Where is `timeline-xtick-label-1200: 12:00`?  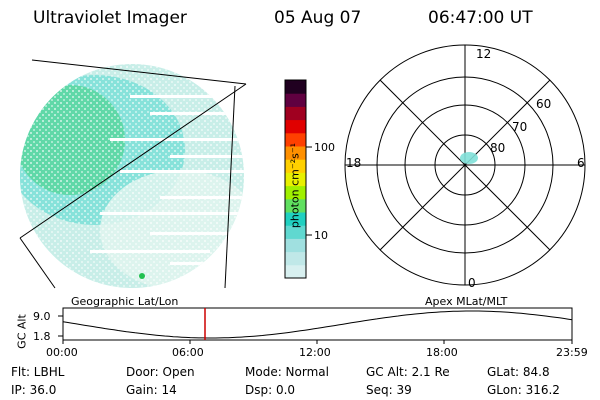
timeline-xtick-label-1200: 12:00 is located at coordinates (315, 352).